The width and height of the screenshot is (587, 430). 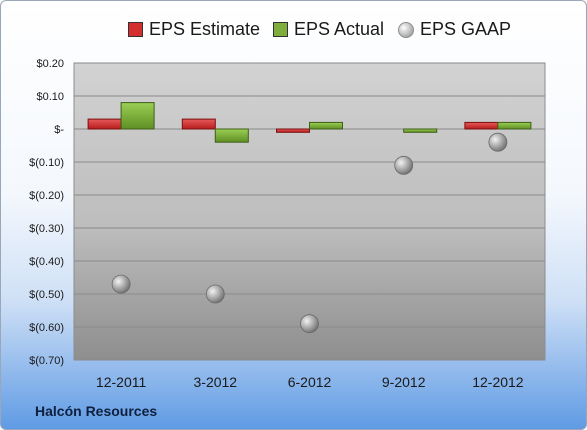 I want to click on x-axis-ticks: 12-2011 3-2012 6-2012 9-2012 12-2012, so click(x=310, y=382).